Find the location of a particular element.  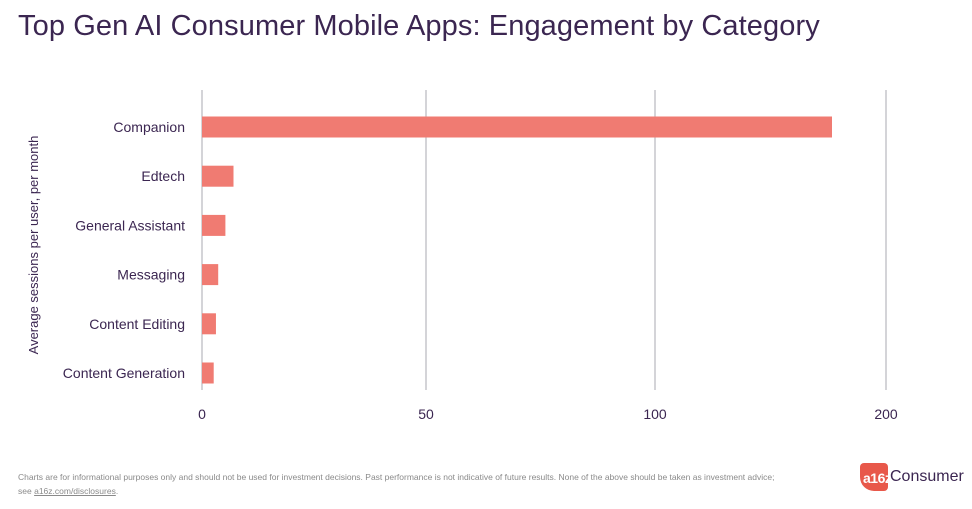

a16z-logo-mark: a16z is located at coordinates (876, 477).